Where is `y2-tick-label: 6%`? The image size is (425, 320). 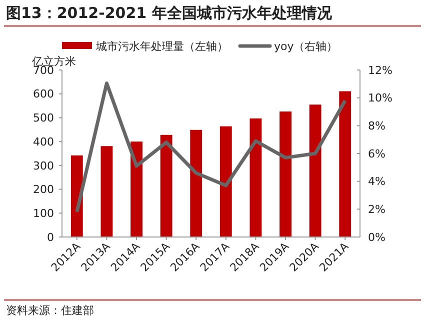
y2-tick-label: 6% is located at coordinates (377, 153).